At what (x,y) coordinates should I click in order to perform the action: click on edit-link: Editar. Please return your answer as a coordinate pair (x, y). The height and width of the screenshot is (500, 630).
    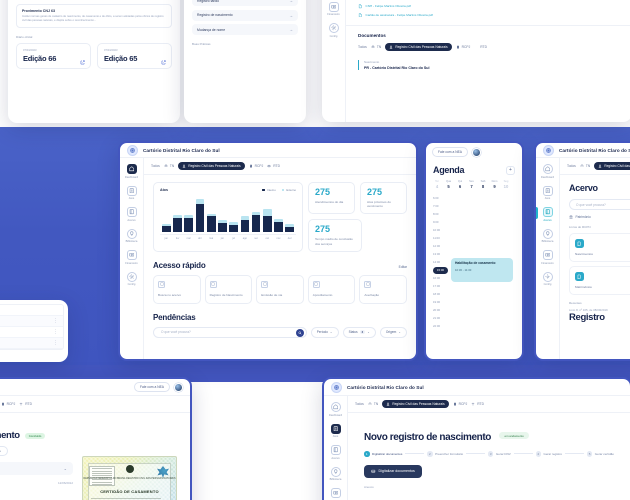
    Looking at the image, I should click on (402, 266).